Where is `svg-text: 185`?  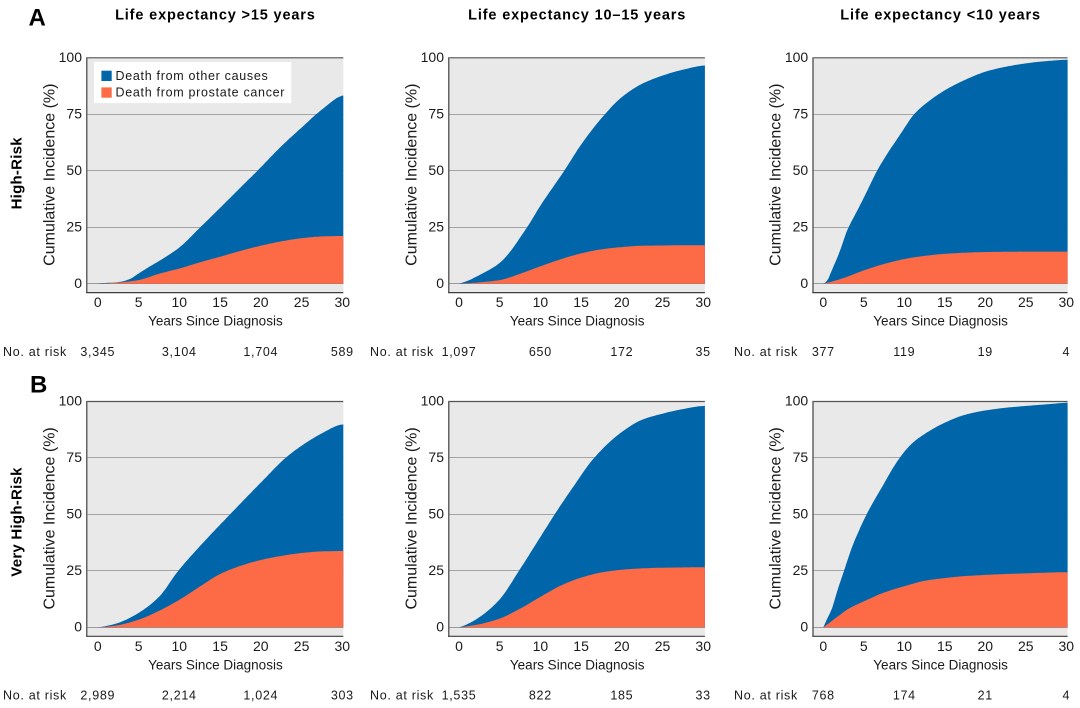
svg-text: 185 is located at coordinates (621, 695).